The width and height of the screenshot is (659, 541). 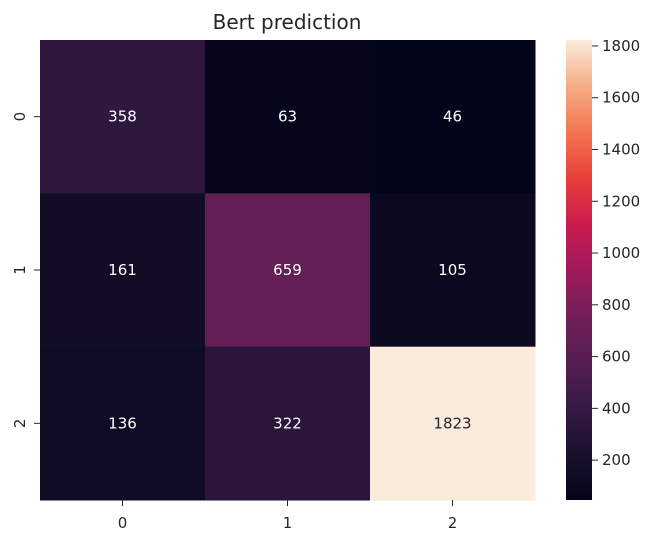 What do you see at coordinates (288, 523) in the screenshot?
I see `x-tick-label-1: 1` at bounding box center [288, 523].